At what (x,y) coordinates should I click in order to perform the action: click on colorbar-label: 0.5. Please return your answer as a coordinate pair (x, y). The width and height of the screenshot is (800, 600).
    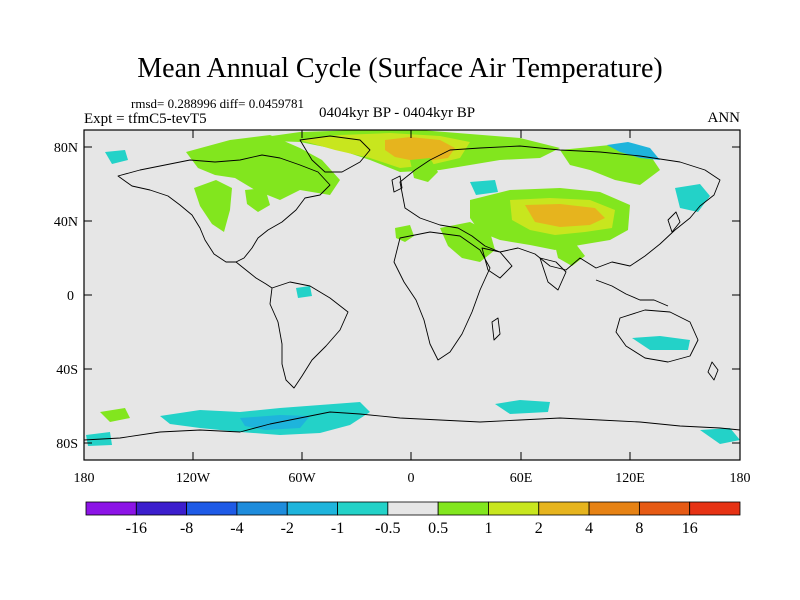
    Looking at the image, I should click on (438, 528).